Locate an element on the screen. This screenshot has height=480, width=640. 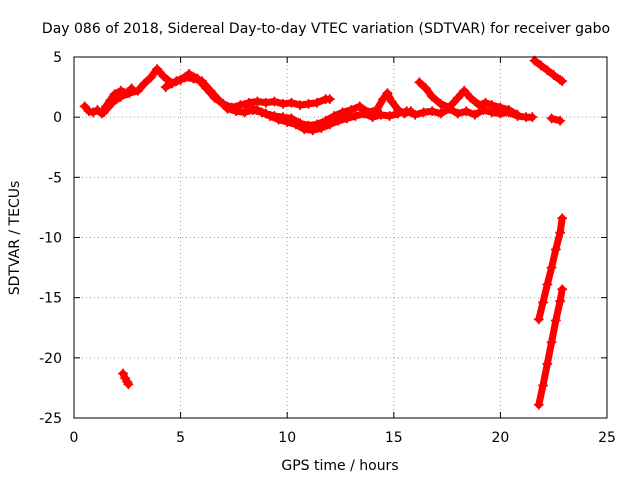
y-tick-label: 0 is located at coordinates (57, 118).